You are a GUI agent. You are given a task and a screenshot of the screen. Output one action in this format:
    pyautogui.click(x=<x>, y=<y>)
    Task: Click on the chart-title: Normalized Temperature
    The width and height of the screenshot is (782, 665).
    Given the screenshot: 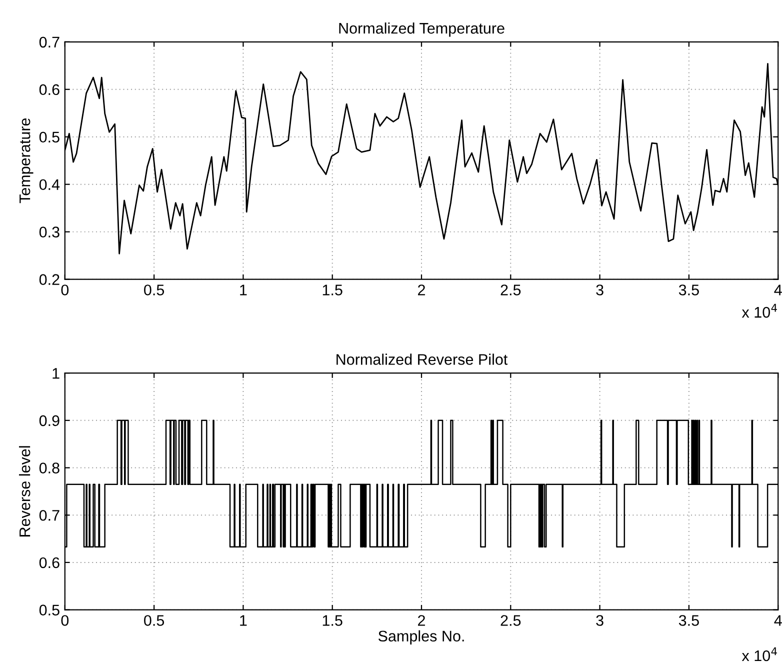 What is the action you would take?
    pyautogui.click(x=421, y=29)
    